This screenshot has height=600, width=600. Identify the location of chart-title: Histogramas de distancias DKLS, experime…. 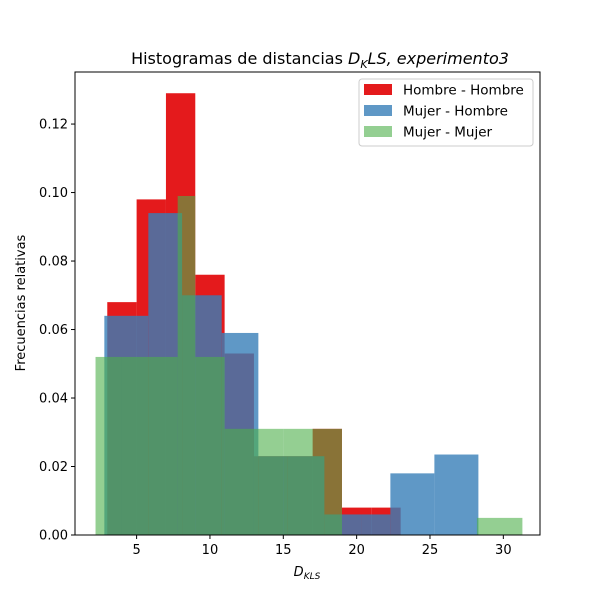
(320, 60).